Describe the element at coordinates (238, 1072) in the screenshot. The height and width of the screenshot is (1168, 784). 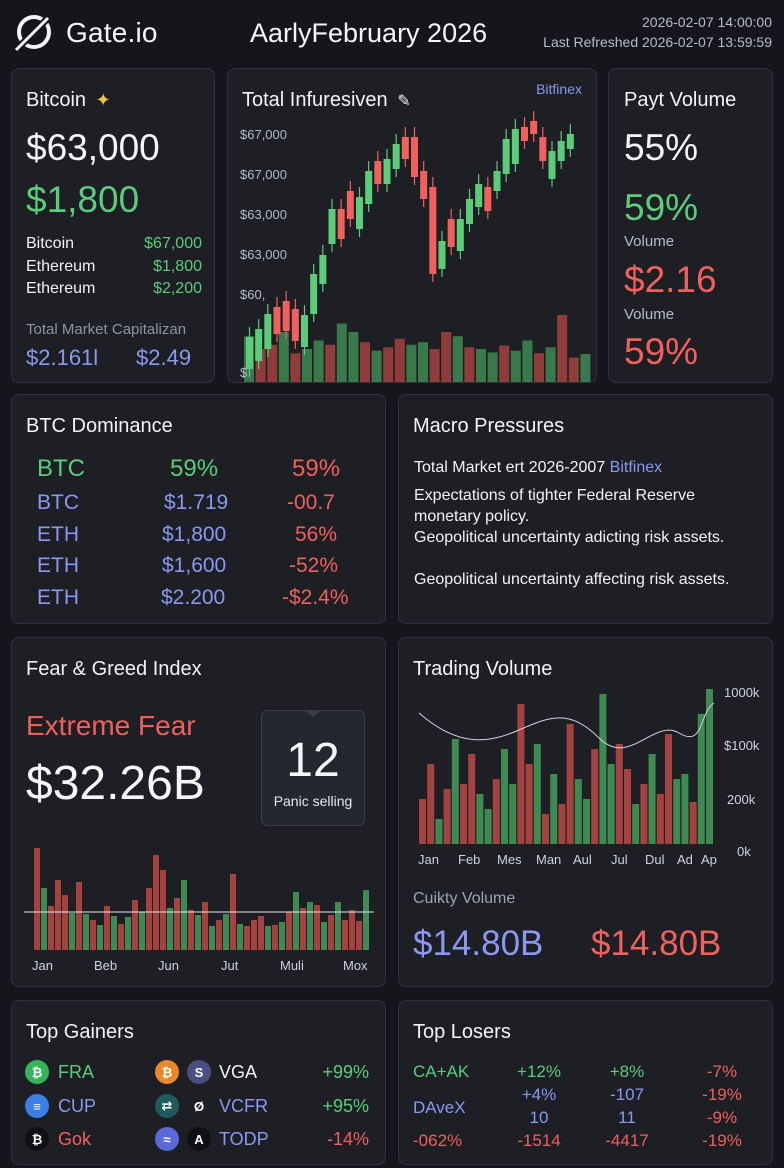
I see `gainer-name: VGA` at that location.